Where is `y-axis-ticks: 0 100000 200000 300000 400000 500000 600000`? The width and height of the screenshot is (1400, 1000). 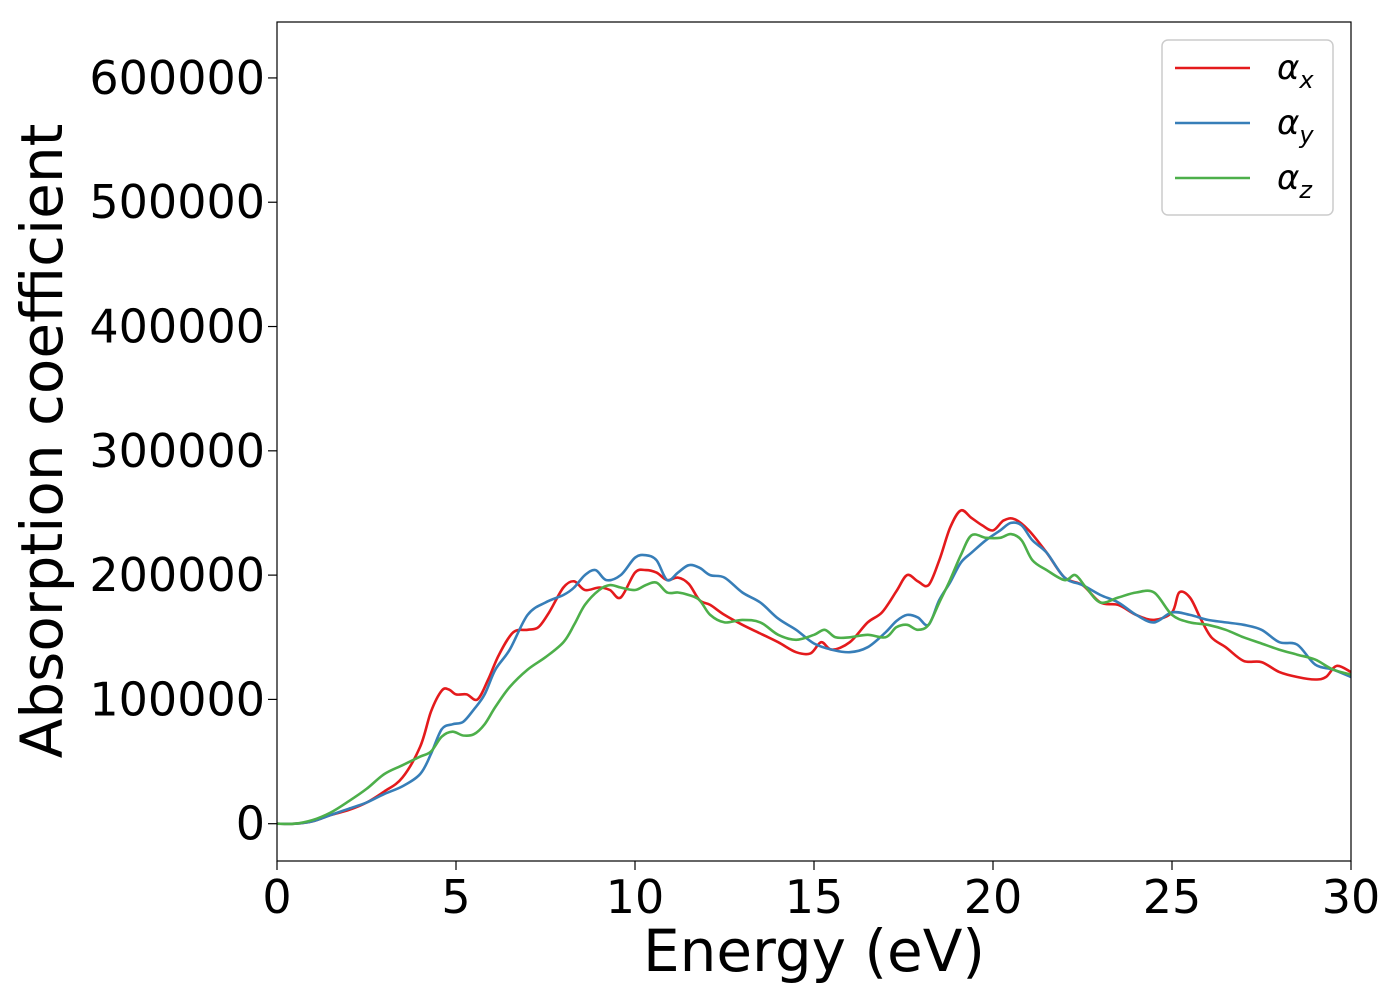 y-axis-ticks: 0 100000 200000 300000 400000 500000 600000 is located at coordinates (183, 451).